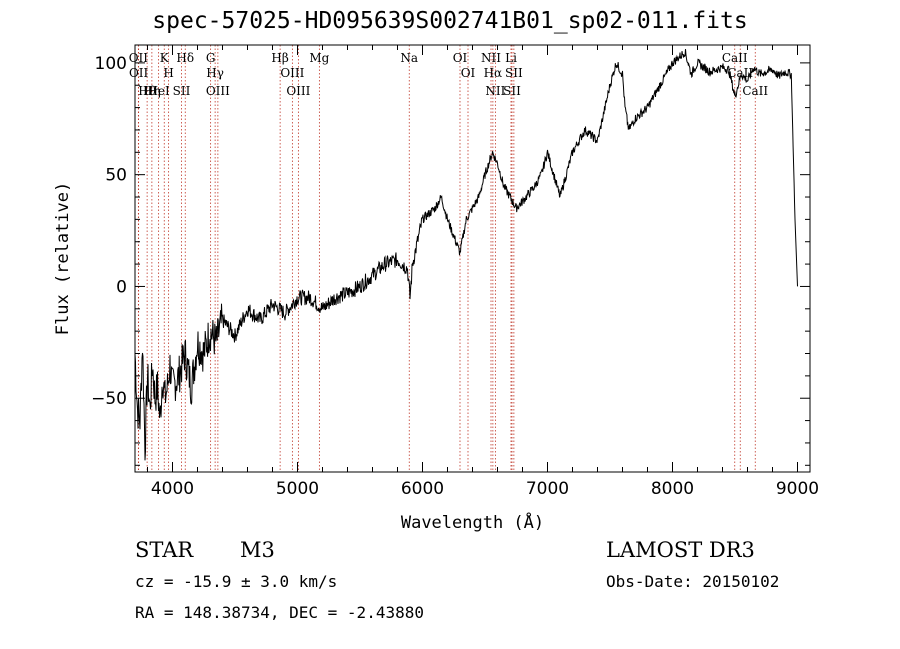 Image resolution: width=900 pixels, height=649 pixels. What do you see at coordinates (257, 550) in the screenshot?
I see `object-subclass: M3` at bounding box center [257, 550].